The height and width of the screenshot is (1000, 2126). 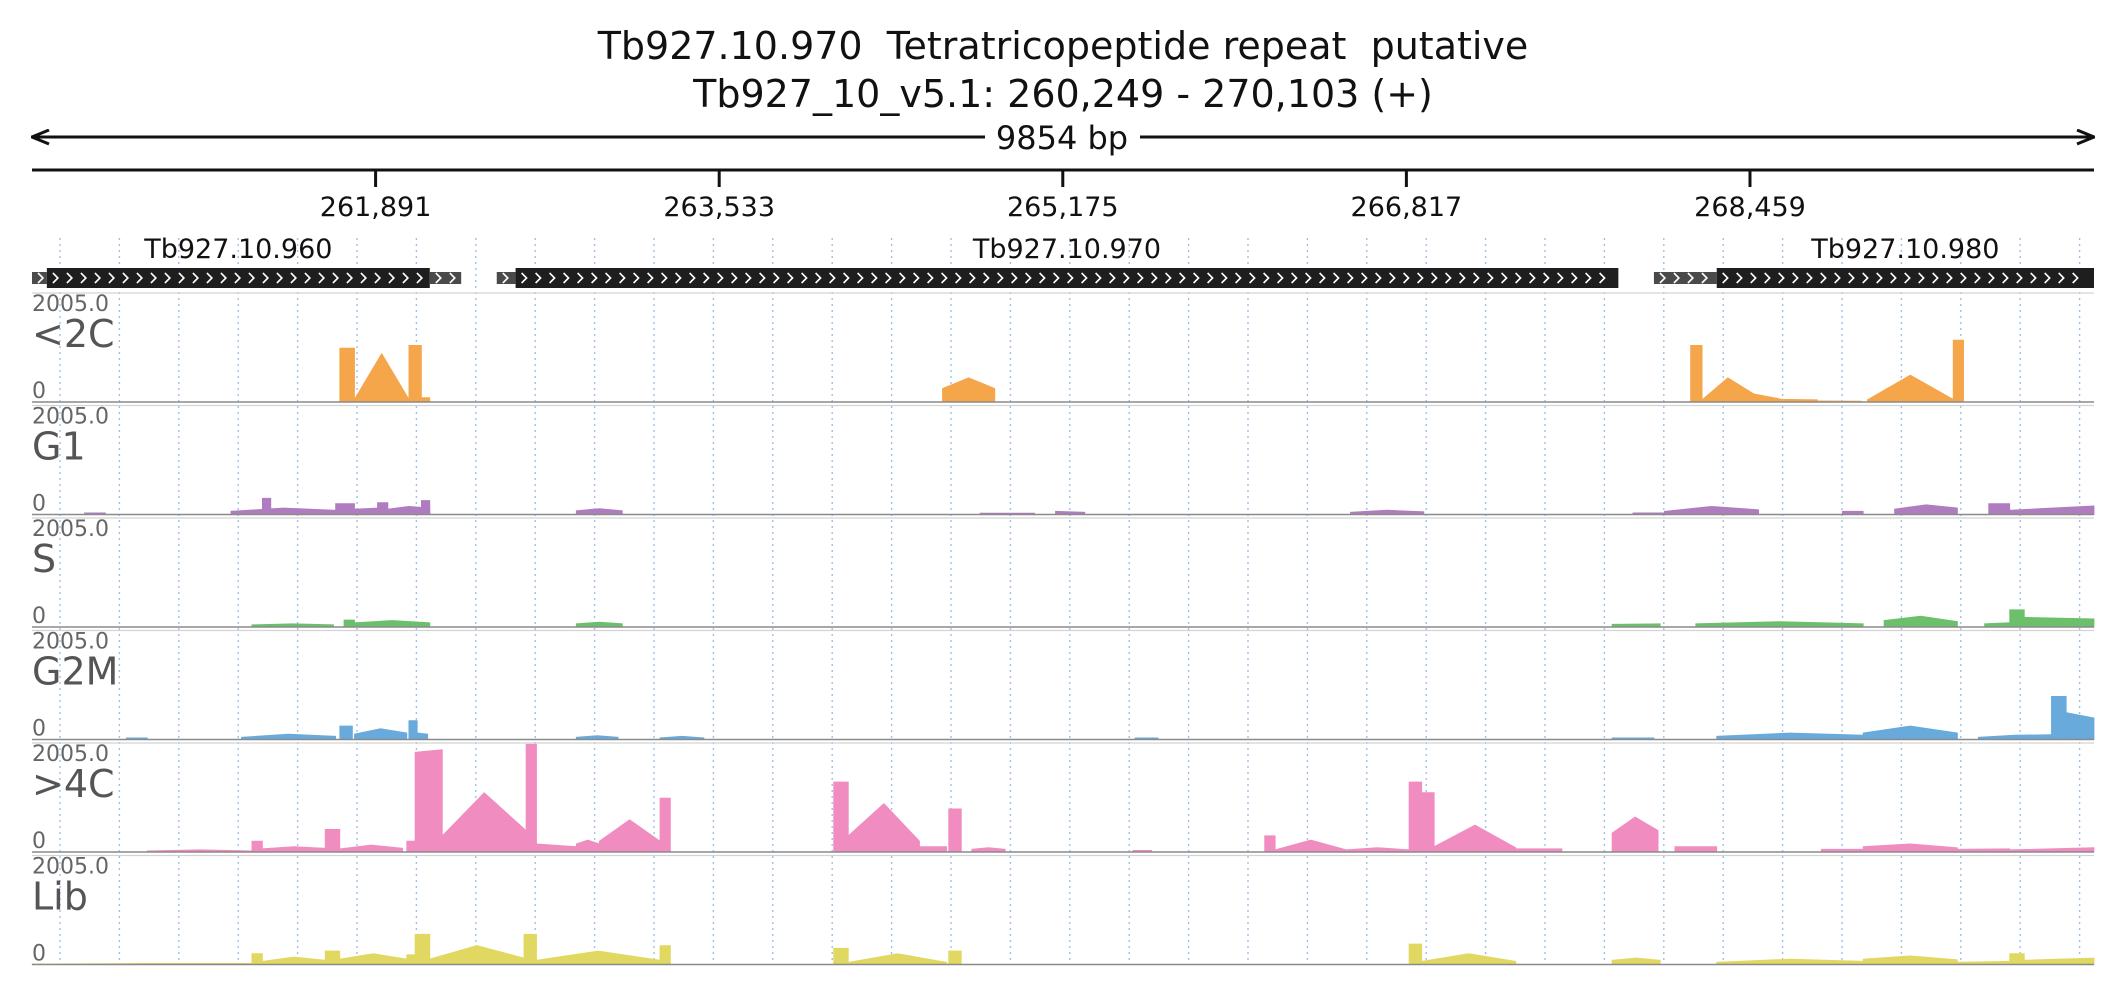 What do you see at coordinates (73, 784) in the screenshot?
I see `track-name: >4C` at bounding box center [73, 784].